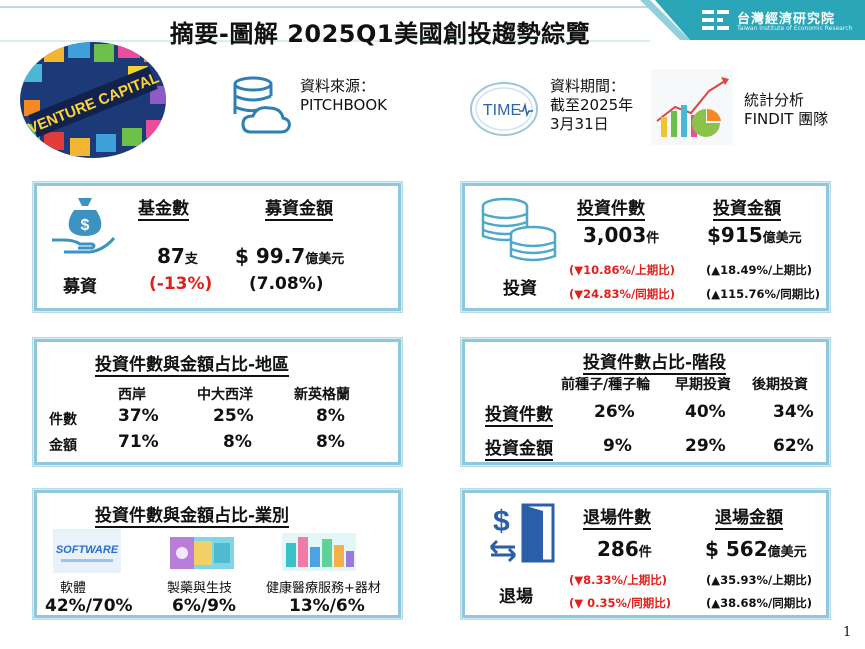 This screenshot has width=865, height=649. I want to click on stage-count-early: 40%, so click(705, 412).